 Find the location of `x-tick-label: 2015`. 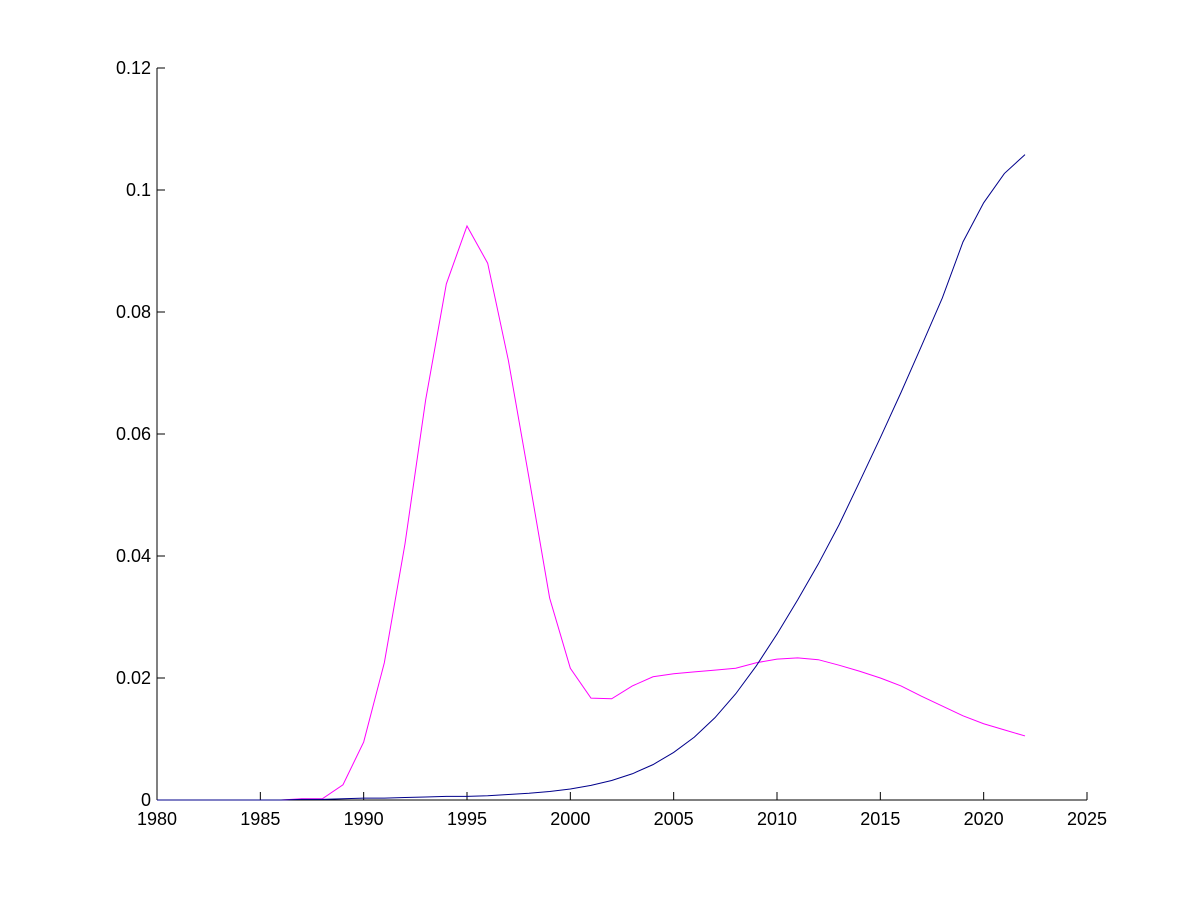

x-tick-label: 2015 is located at coordinates (880, 819).